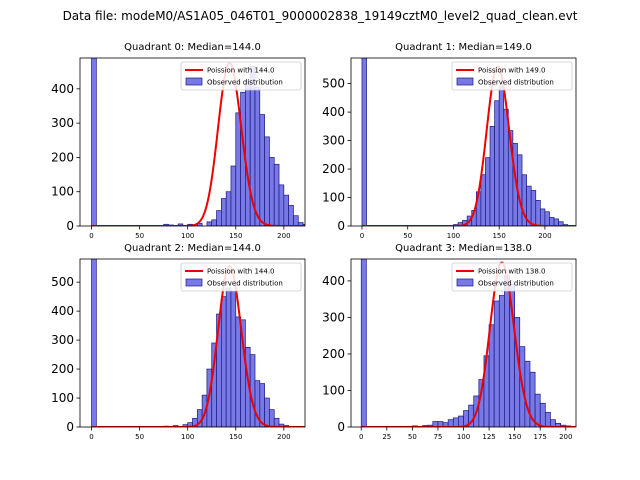  I want to click on legend: Poission with 144.0 Observed distribution, so click(241, 76).